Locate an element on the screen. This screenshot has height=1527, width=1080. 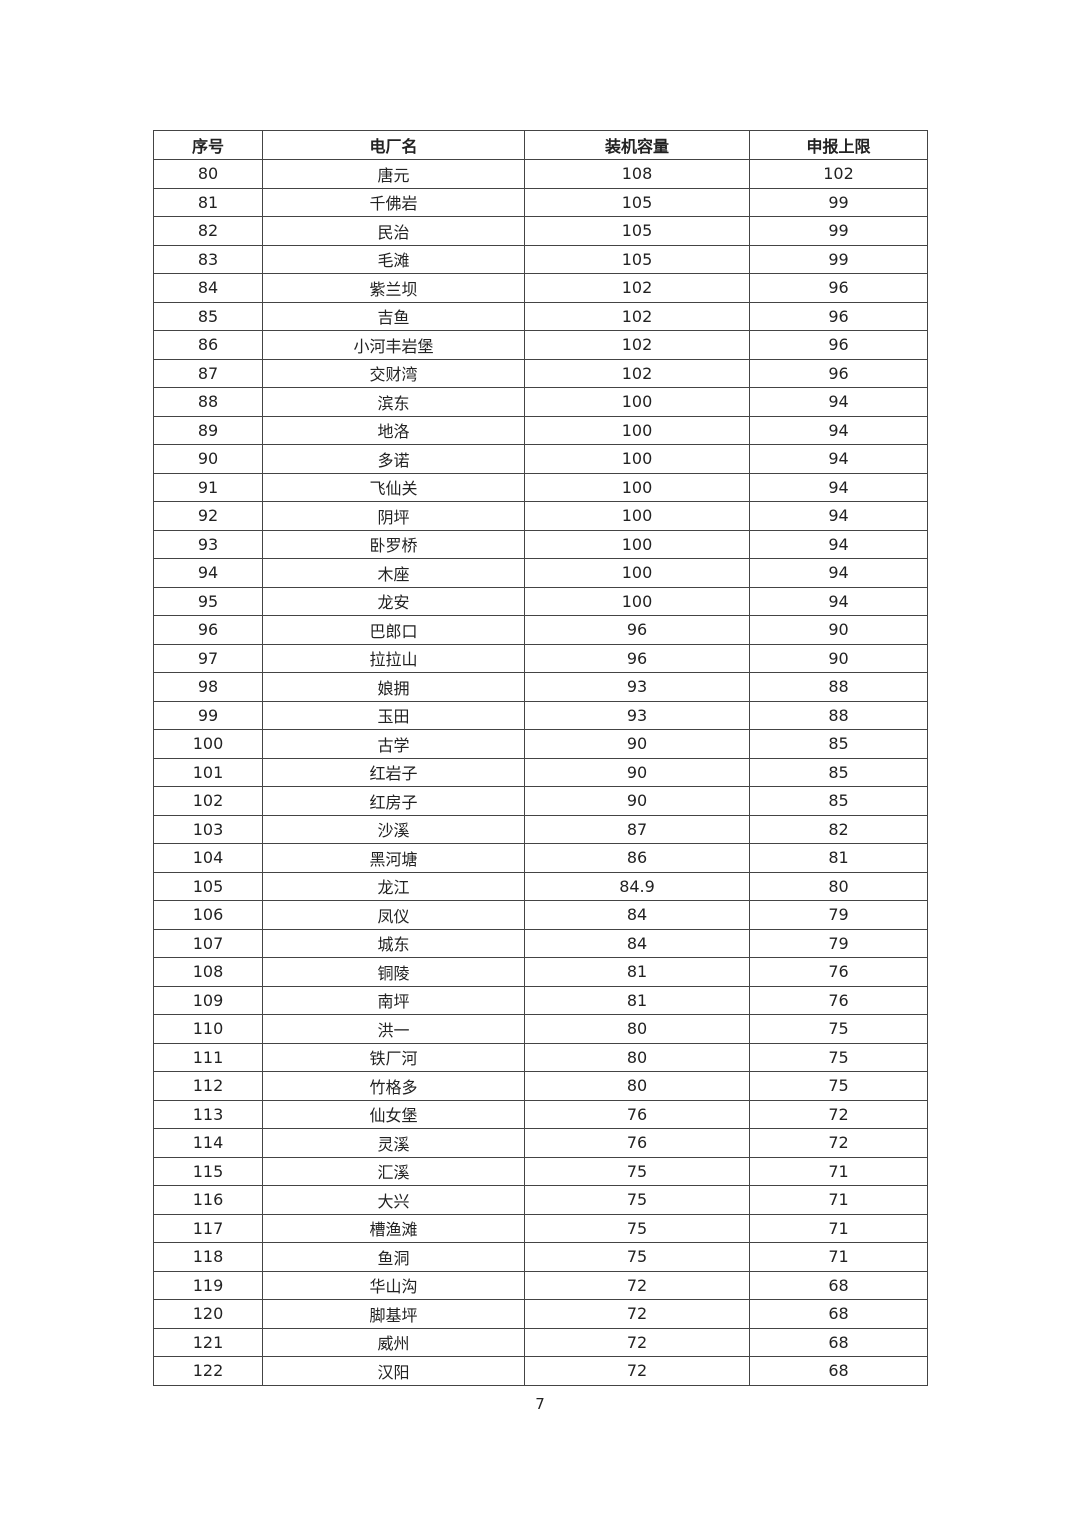
table-row: 98 娘拥 93 88 is located at coordinates (540, 687).